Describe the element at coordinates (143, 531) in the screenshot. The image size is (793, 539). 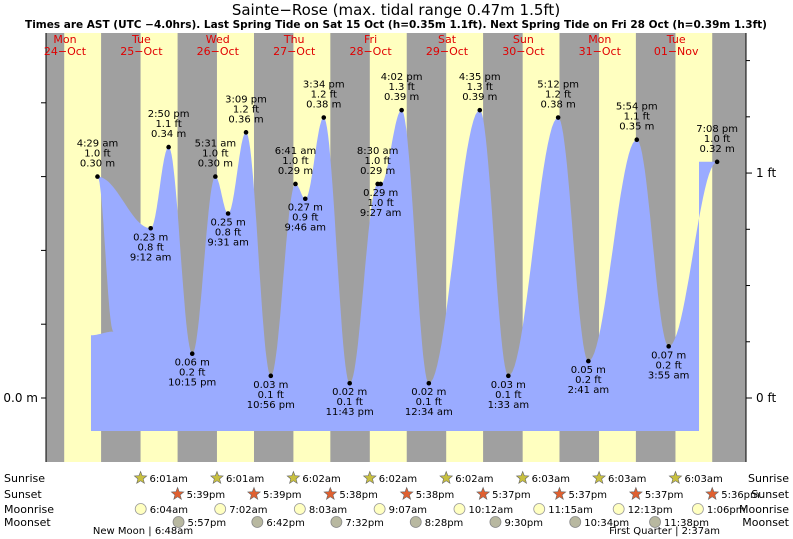
I see `moon-phase-label: New Moon | 6:48am` at that location.